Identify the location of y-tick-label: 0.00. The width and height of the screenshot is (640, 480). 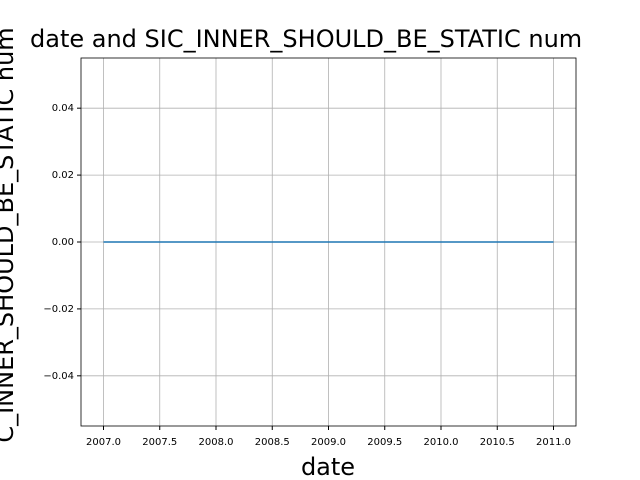
(63, 242).